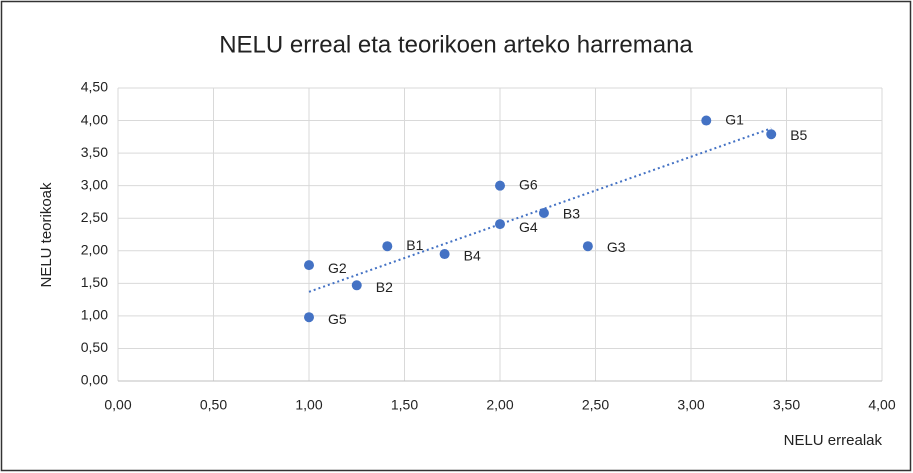 The height and width of the screenshot is (473, 913). What do you see at coordinates (213, 405) in the screenshot?
I see `x-tick-label: 0,50` at bounding box center [213, 405].